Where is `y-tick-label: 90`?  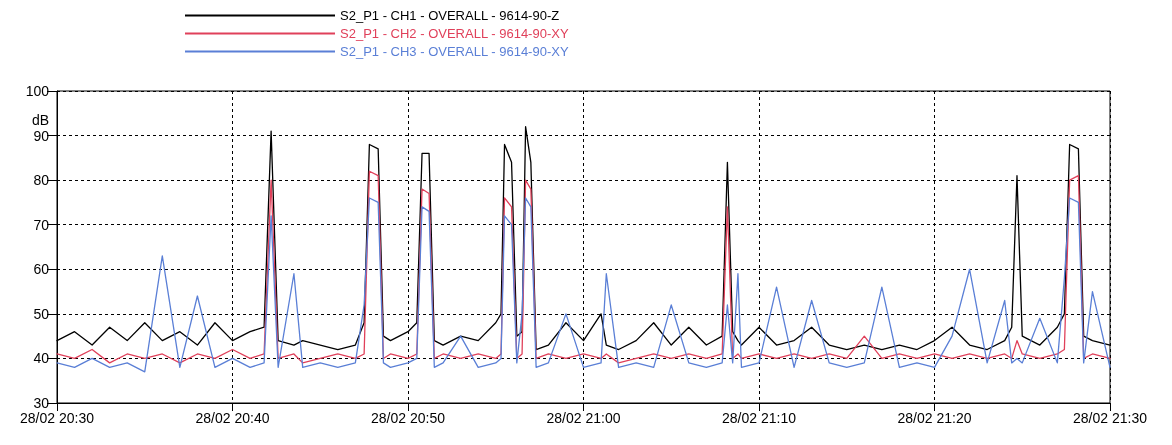 y-tick-label: 90 is located at coordinates (41, 135).